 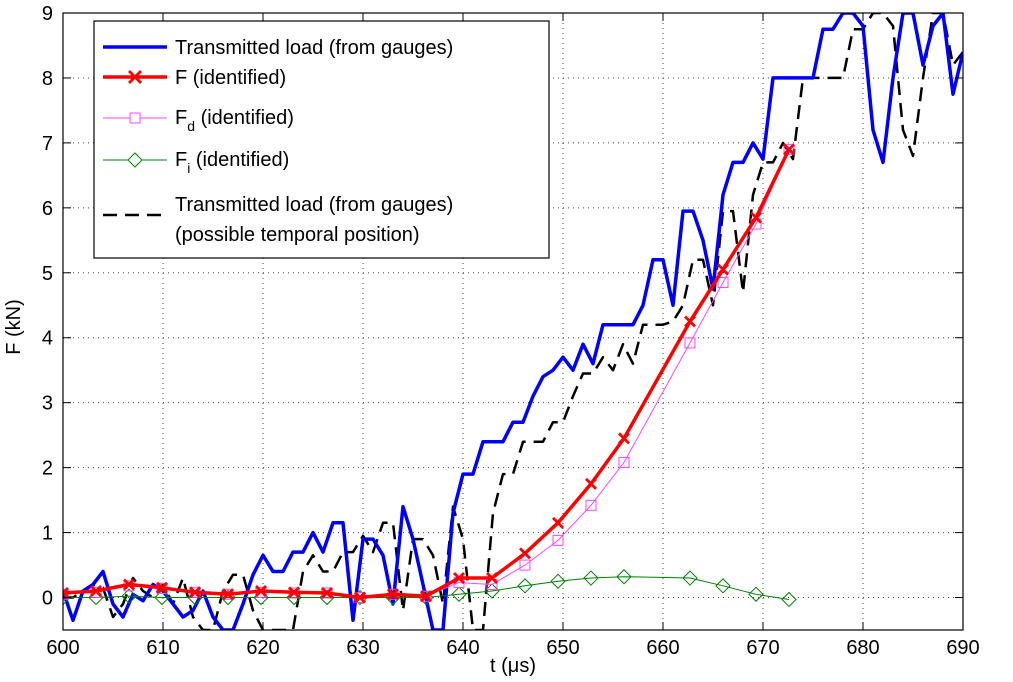 I want to click on x-tick-label: 620, so click(x=262, y=648).